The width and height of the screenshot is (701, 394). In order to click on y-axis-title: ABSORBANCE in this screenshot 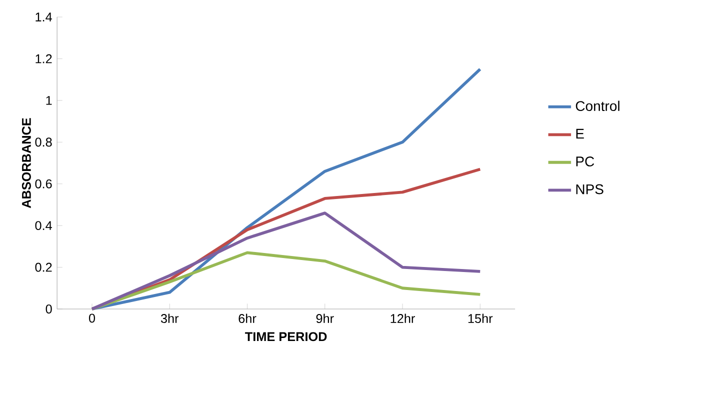, I will do `click(26, 163)`.